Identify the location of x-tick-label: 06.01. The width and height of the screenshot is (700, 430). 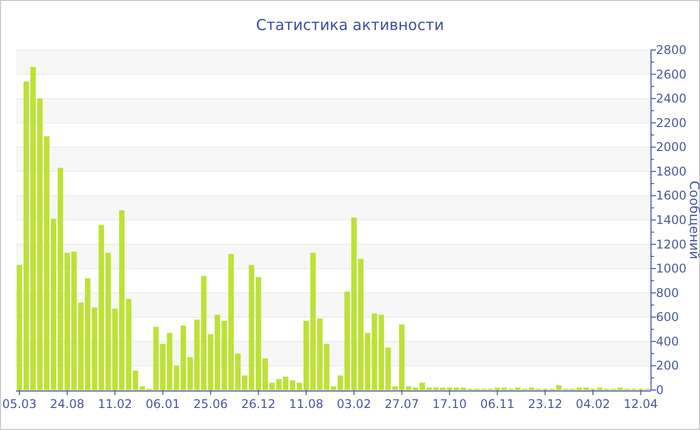
(163, 404).